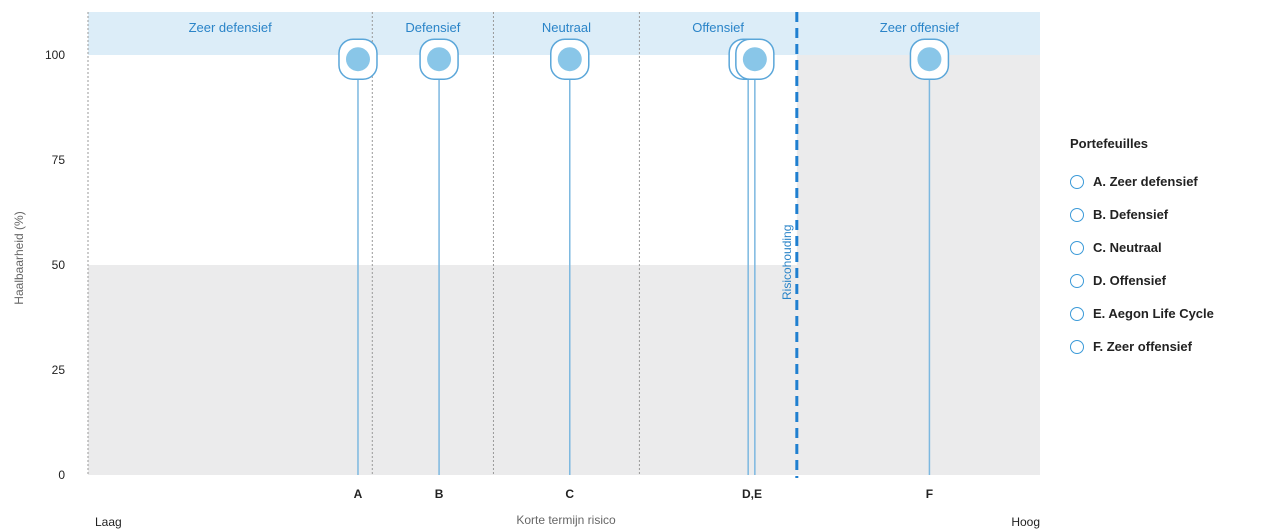  What do you see at coordinates (644, 59) in the screenshot?
I see `data-points` at bounding box center [644, 59].